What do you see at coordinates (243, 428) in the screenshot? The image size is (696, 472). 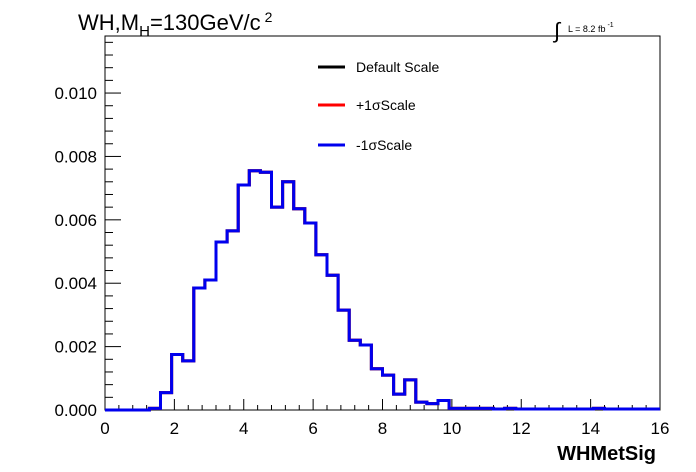 I see `x-tick-label: 4` at bounding box center [243, 428].